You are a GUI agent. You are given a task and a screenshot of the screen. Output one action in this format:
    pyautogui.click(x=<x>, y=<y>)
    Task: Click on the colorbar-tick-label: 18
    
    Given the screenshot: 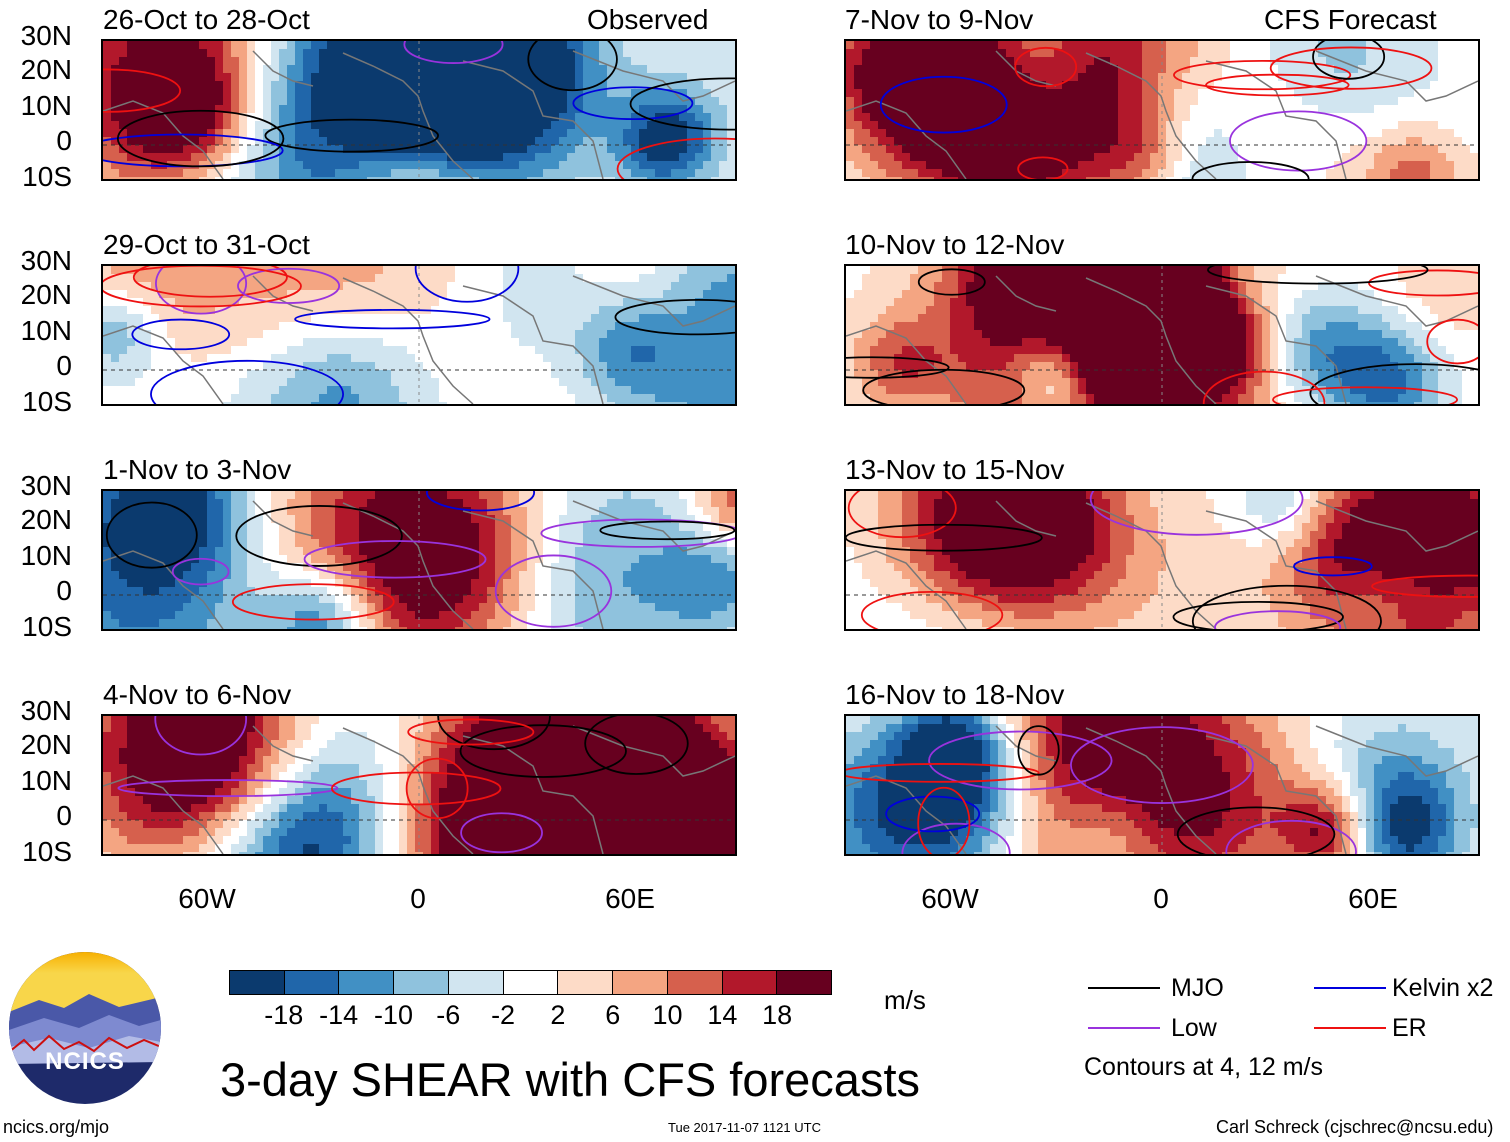 What is the action you would take?
    pyautogui.click(x=777, y=1015)
    